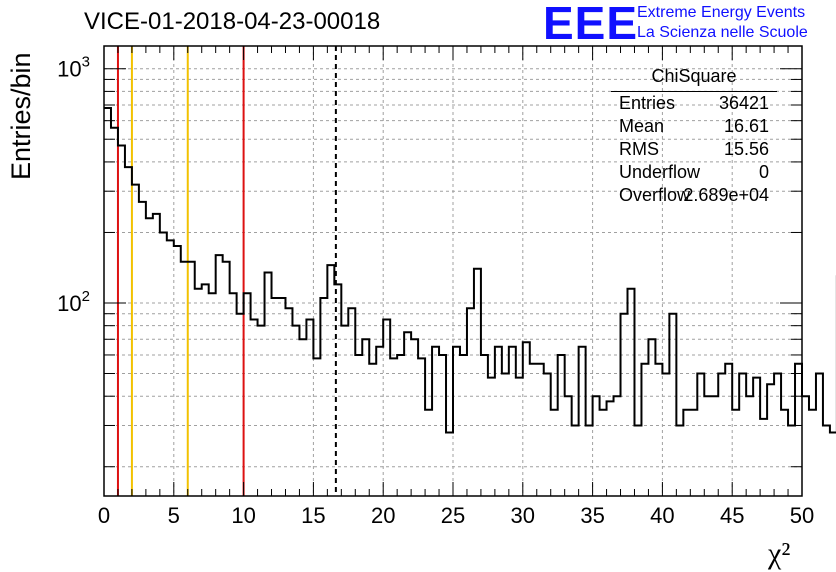 The image size is (836, 572). What do you see at coordinates (694, 151) in the screenshot?
I see `stats-row-rms: RMS 15.56` at bounding box center [694, 151].